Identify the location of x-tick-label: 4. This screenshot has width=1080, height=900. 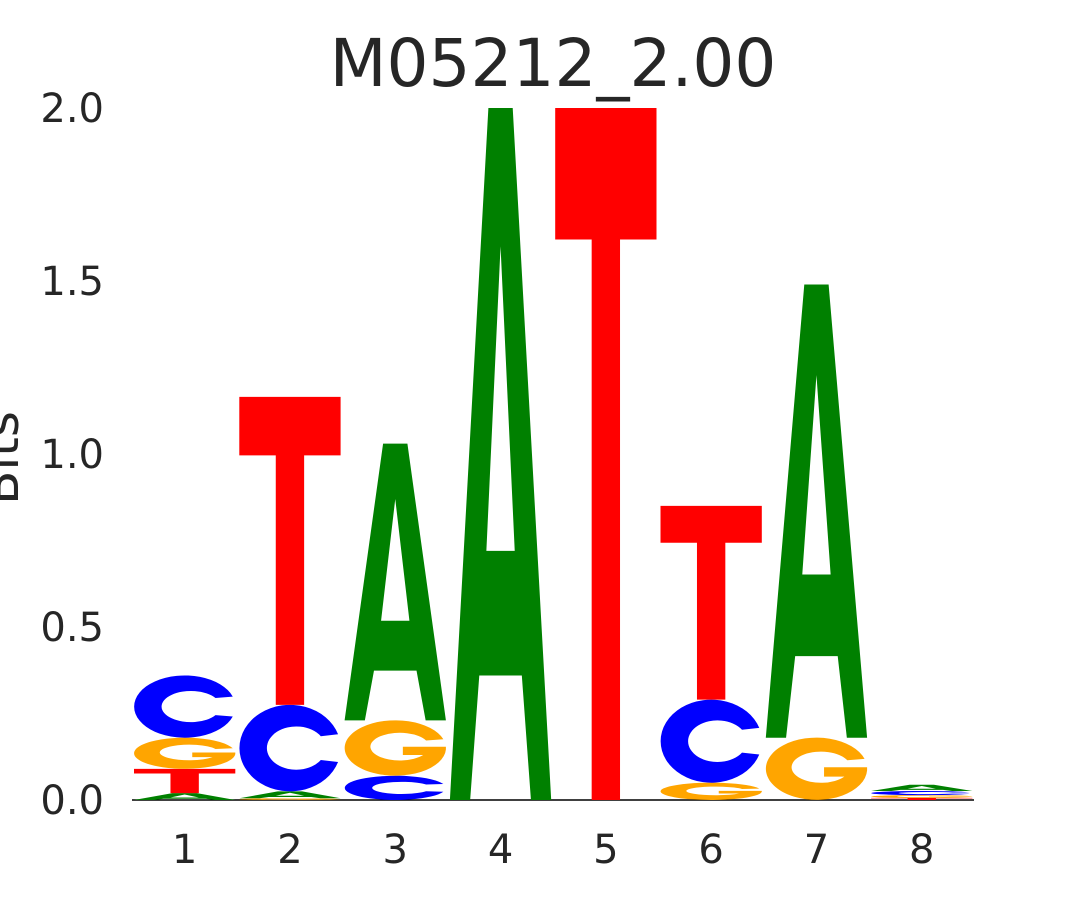
(500, 850).